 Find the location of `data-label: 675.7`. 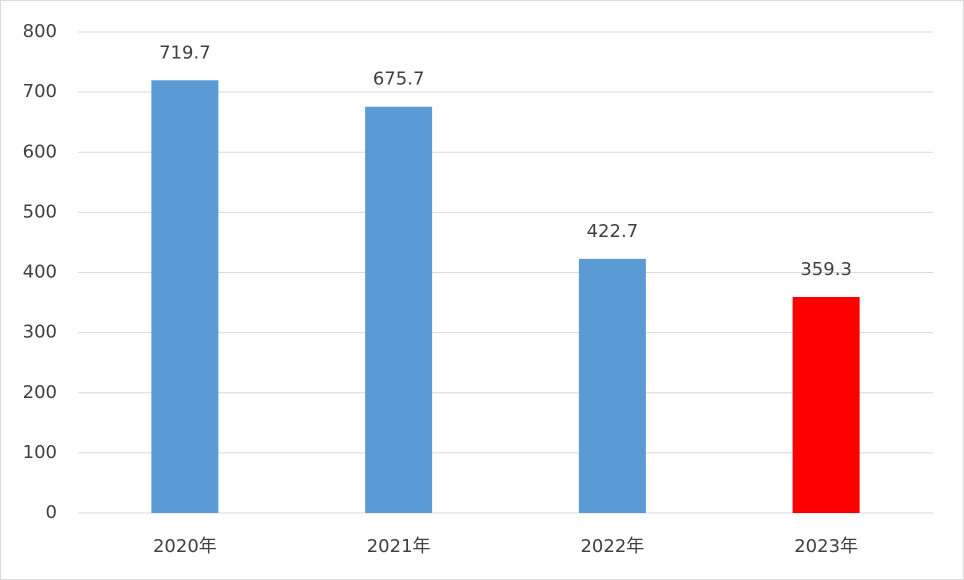

data-label: 675.7 is located at coordinates (399, 79).